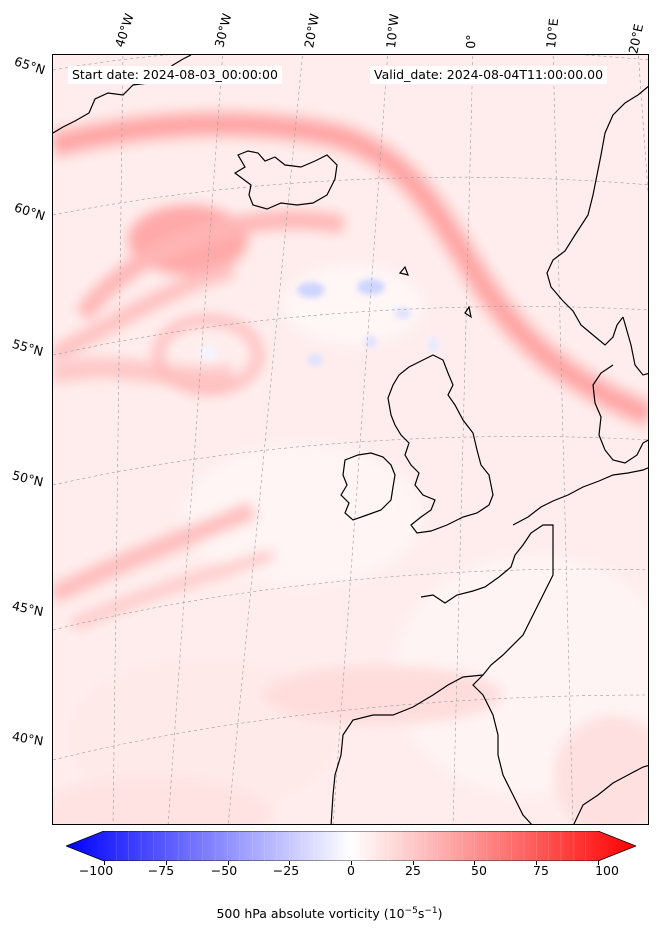 Image resolution: width=659 pixels, height=936 pixels. What do you see at coordinates (541, 870) in the screenshot?
I see `cb-tick-label: 75` at bounding box center [541, 870].